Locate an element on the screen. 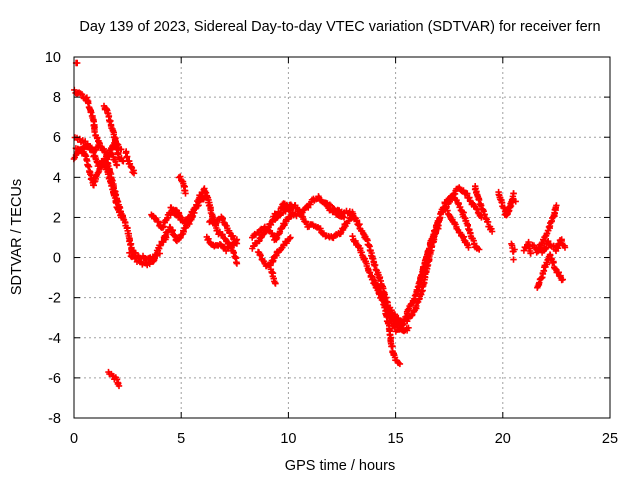 This screenshot has height=480, width=640. y-tick-label: -8 is located at coordinates (54, 419).